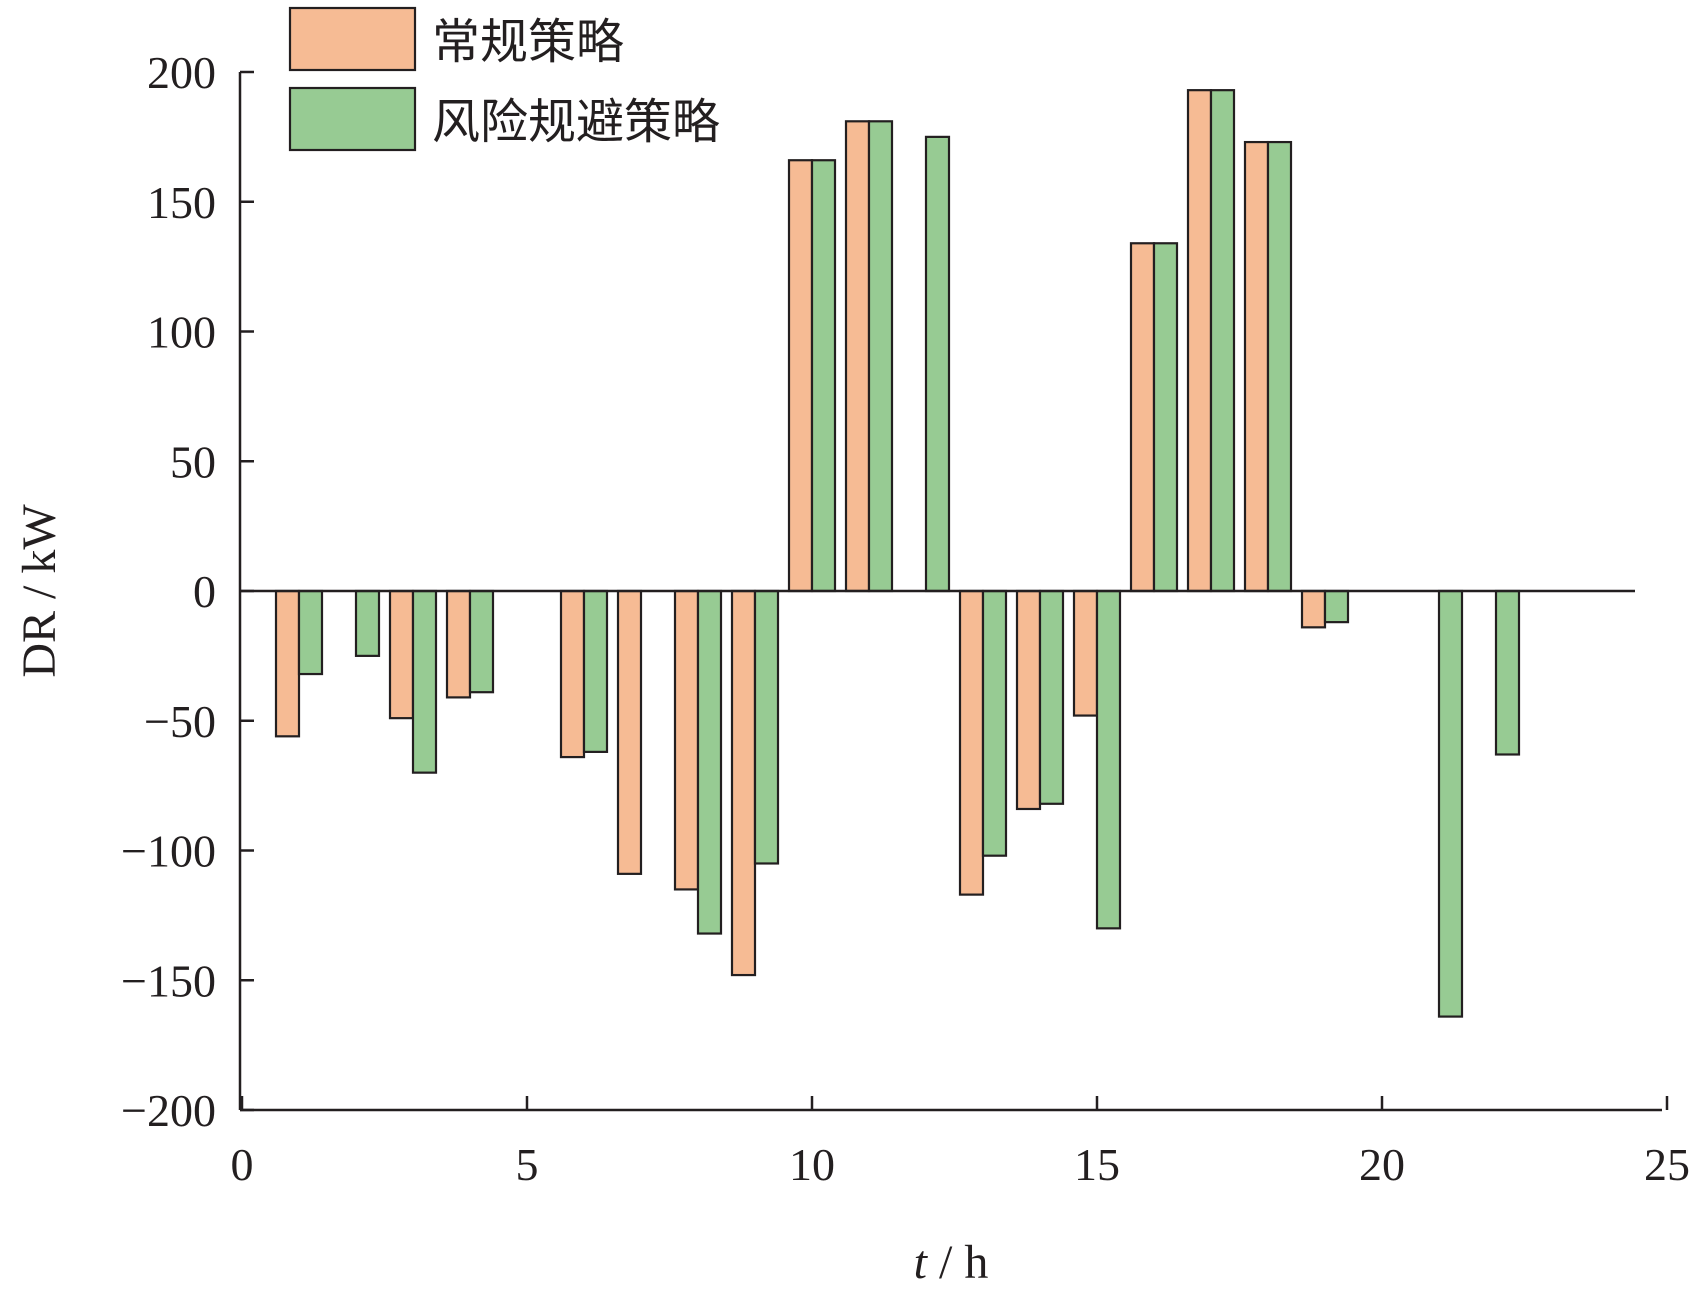 This screenshot has width=1695, height=1299. I want to click on y-tick-label: −200, so click(168, 1110).